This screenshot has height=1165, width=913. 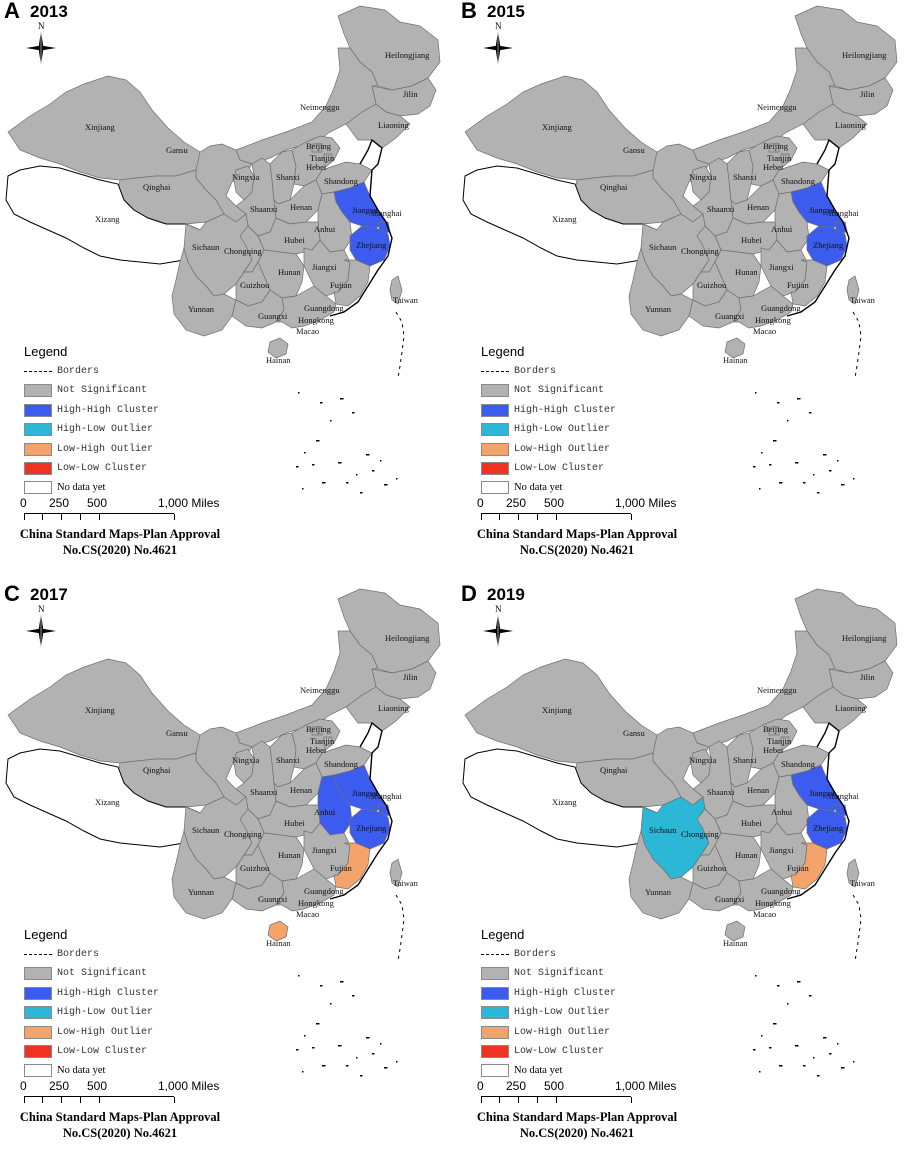 I want to click on legend-no-data: No data yet, so click(x=64, y=1070).